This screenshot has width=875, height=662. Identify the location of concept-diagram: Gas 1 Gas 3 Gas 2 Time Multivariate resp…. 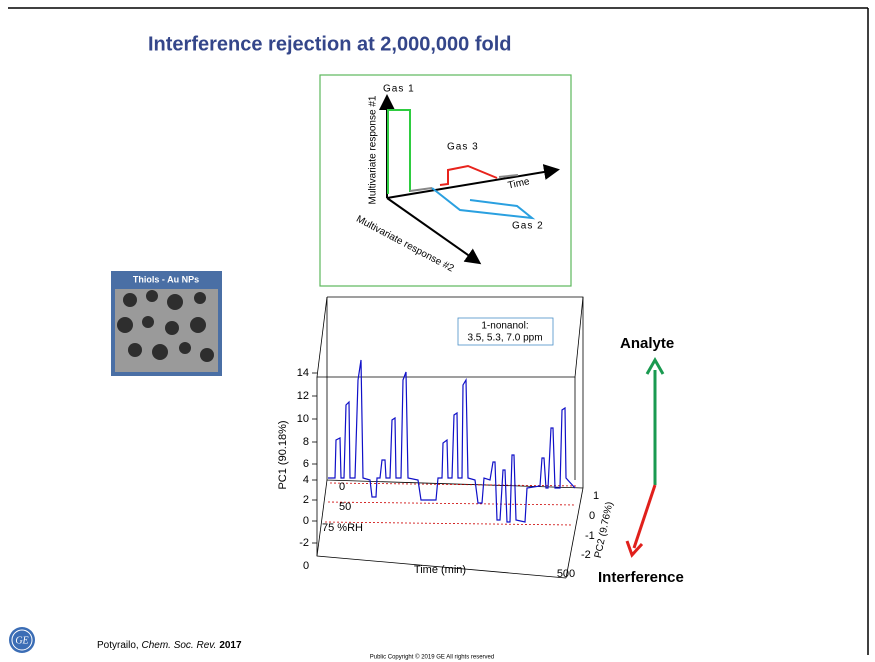
(445, 180).